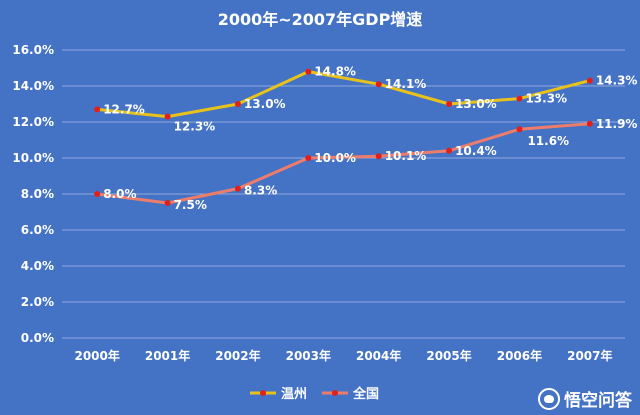  I want to click on y-tick-label: 12.0%, so click(33, 122).